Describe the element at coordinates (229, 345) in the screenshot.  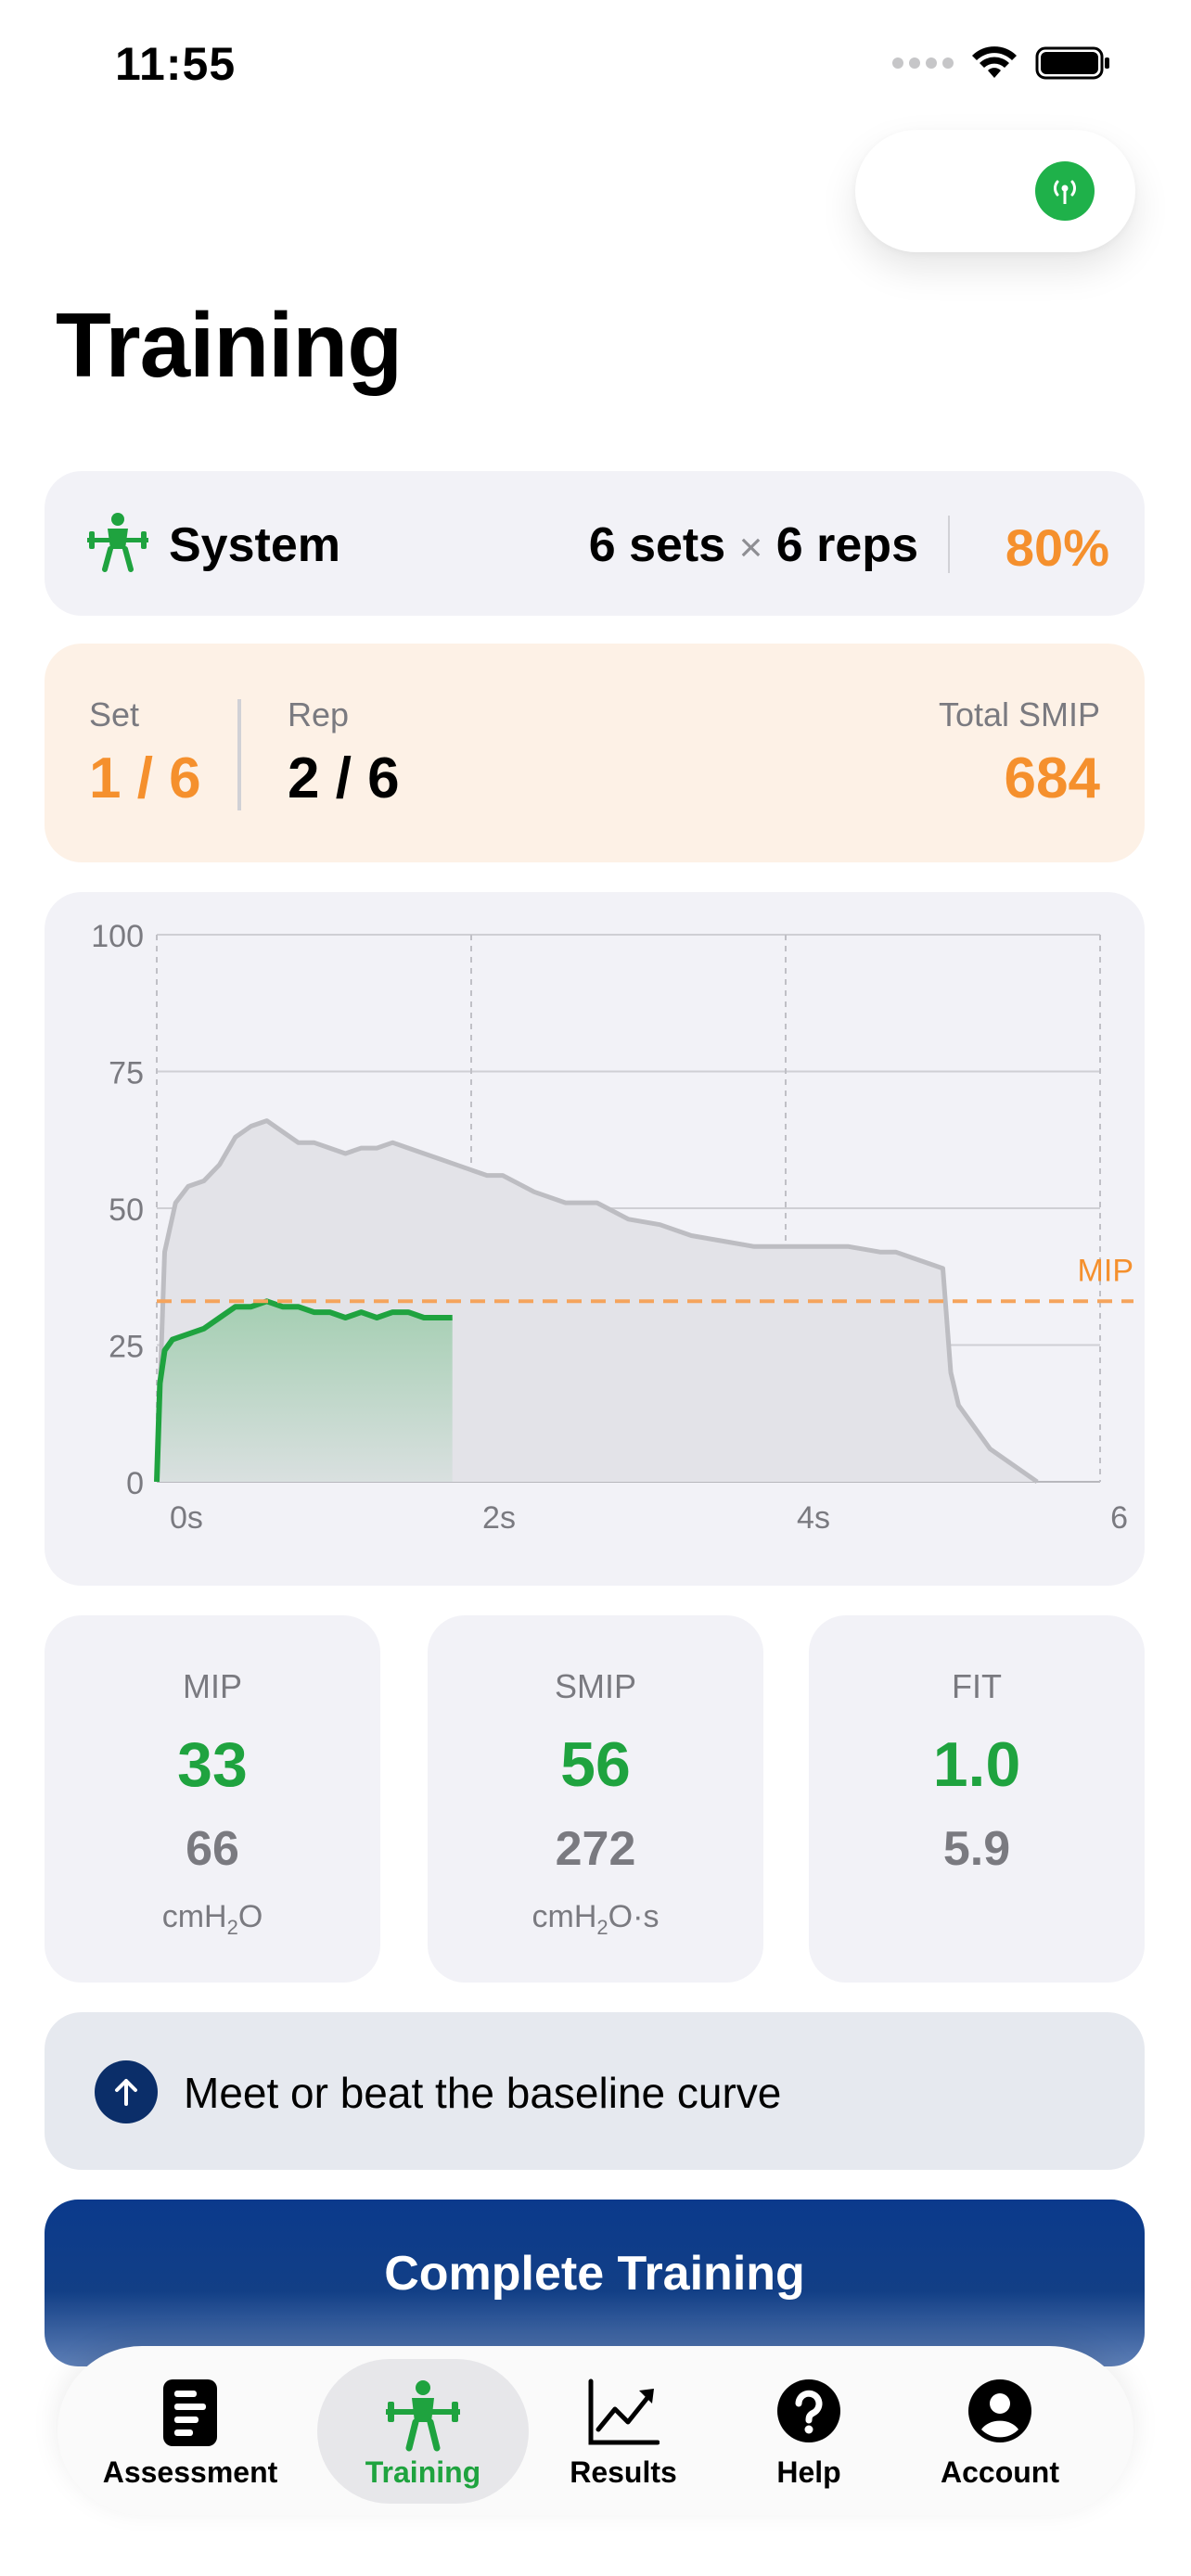
I see `page-title: Training` at that location.